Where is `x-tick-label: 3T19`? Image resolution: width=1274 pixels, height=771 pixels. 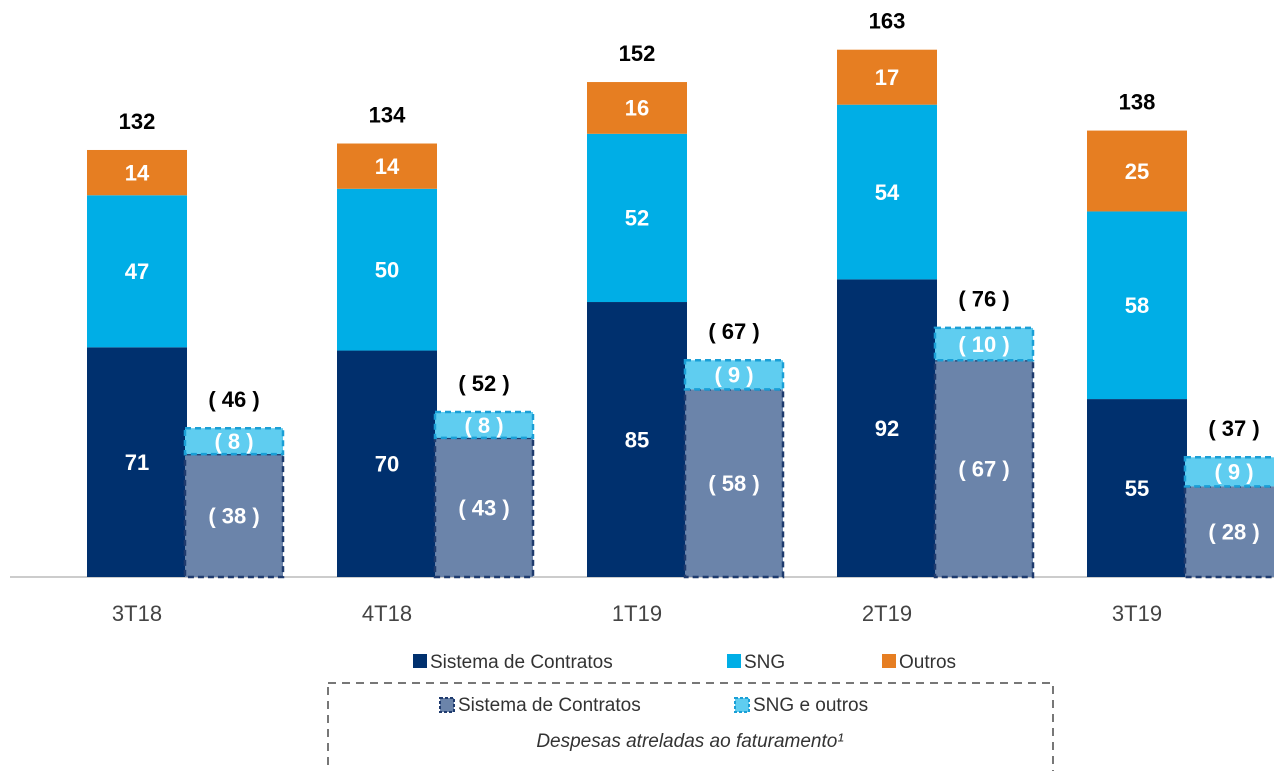
x-tick-label: 3T19 is located at coordinates (1137, 613).